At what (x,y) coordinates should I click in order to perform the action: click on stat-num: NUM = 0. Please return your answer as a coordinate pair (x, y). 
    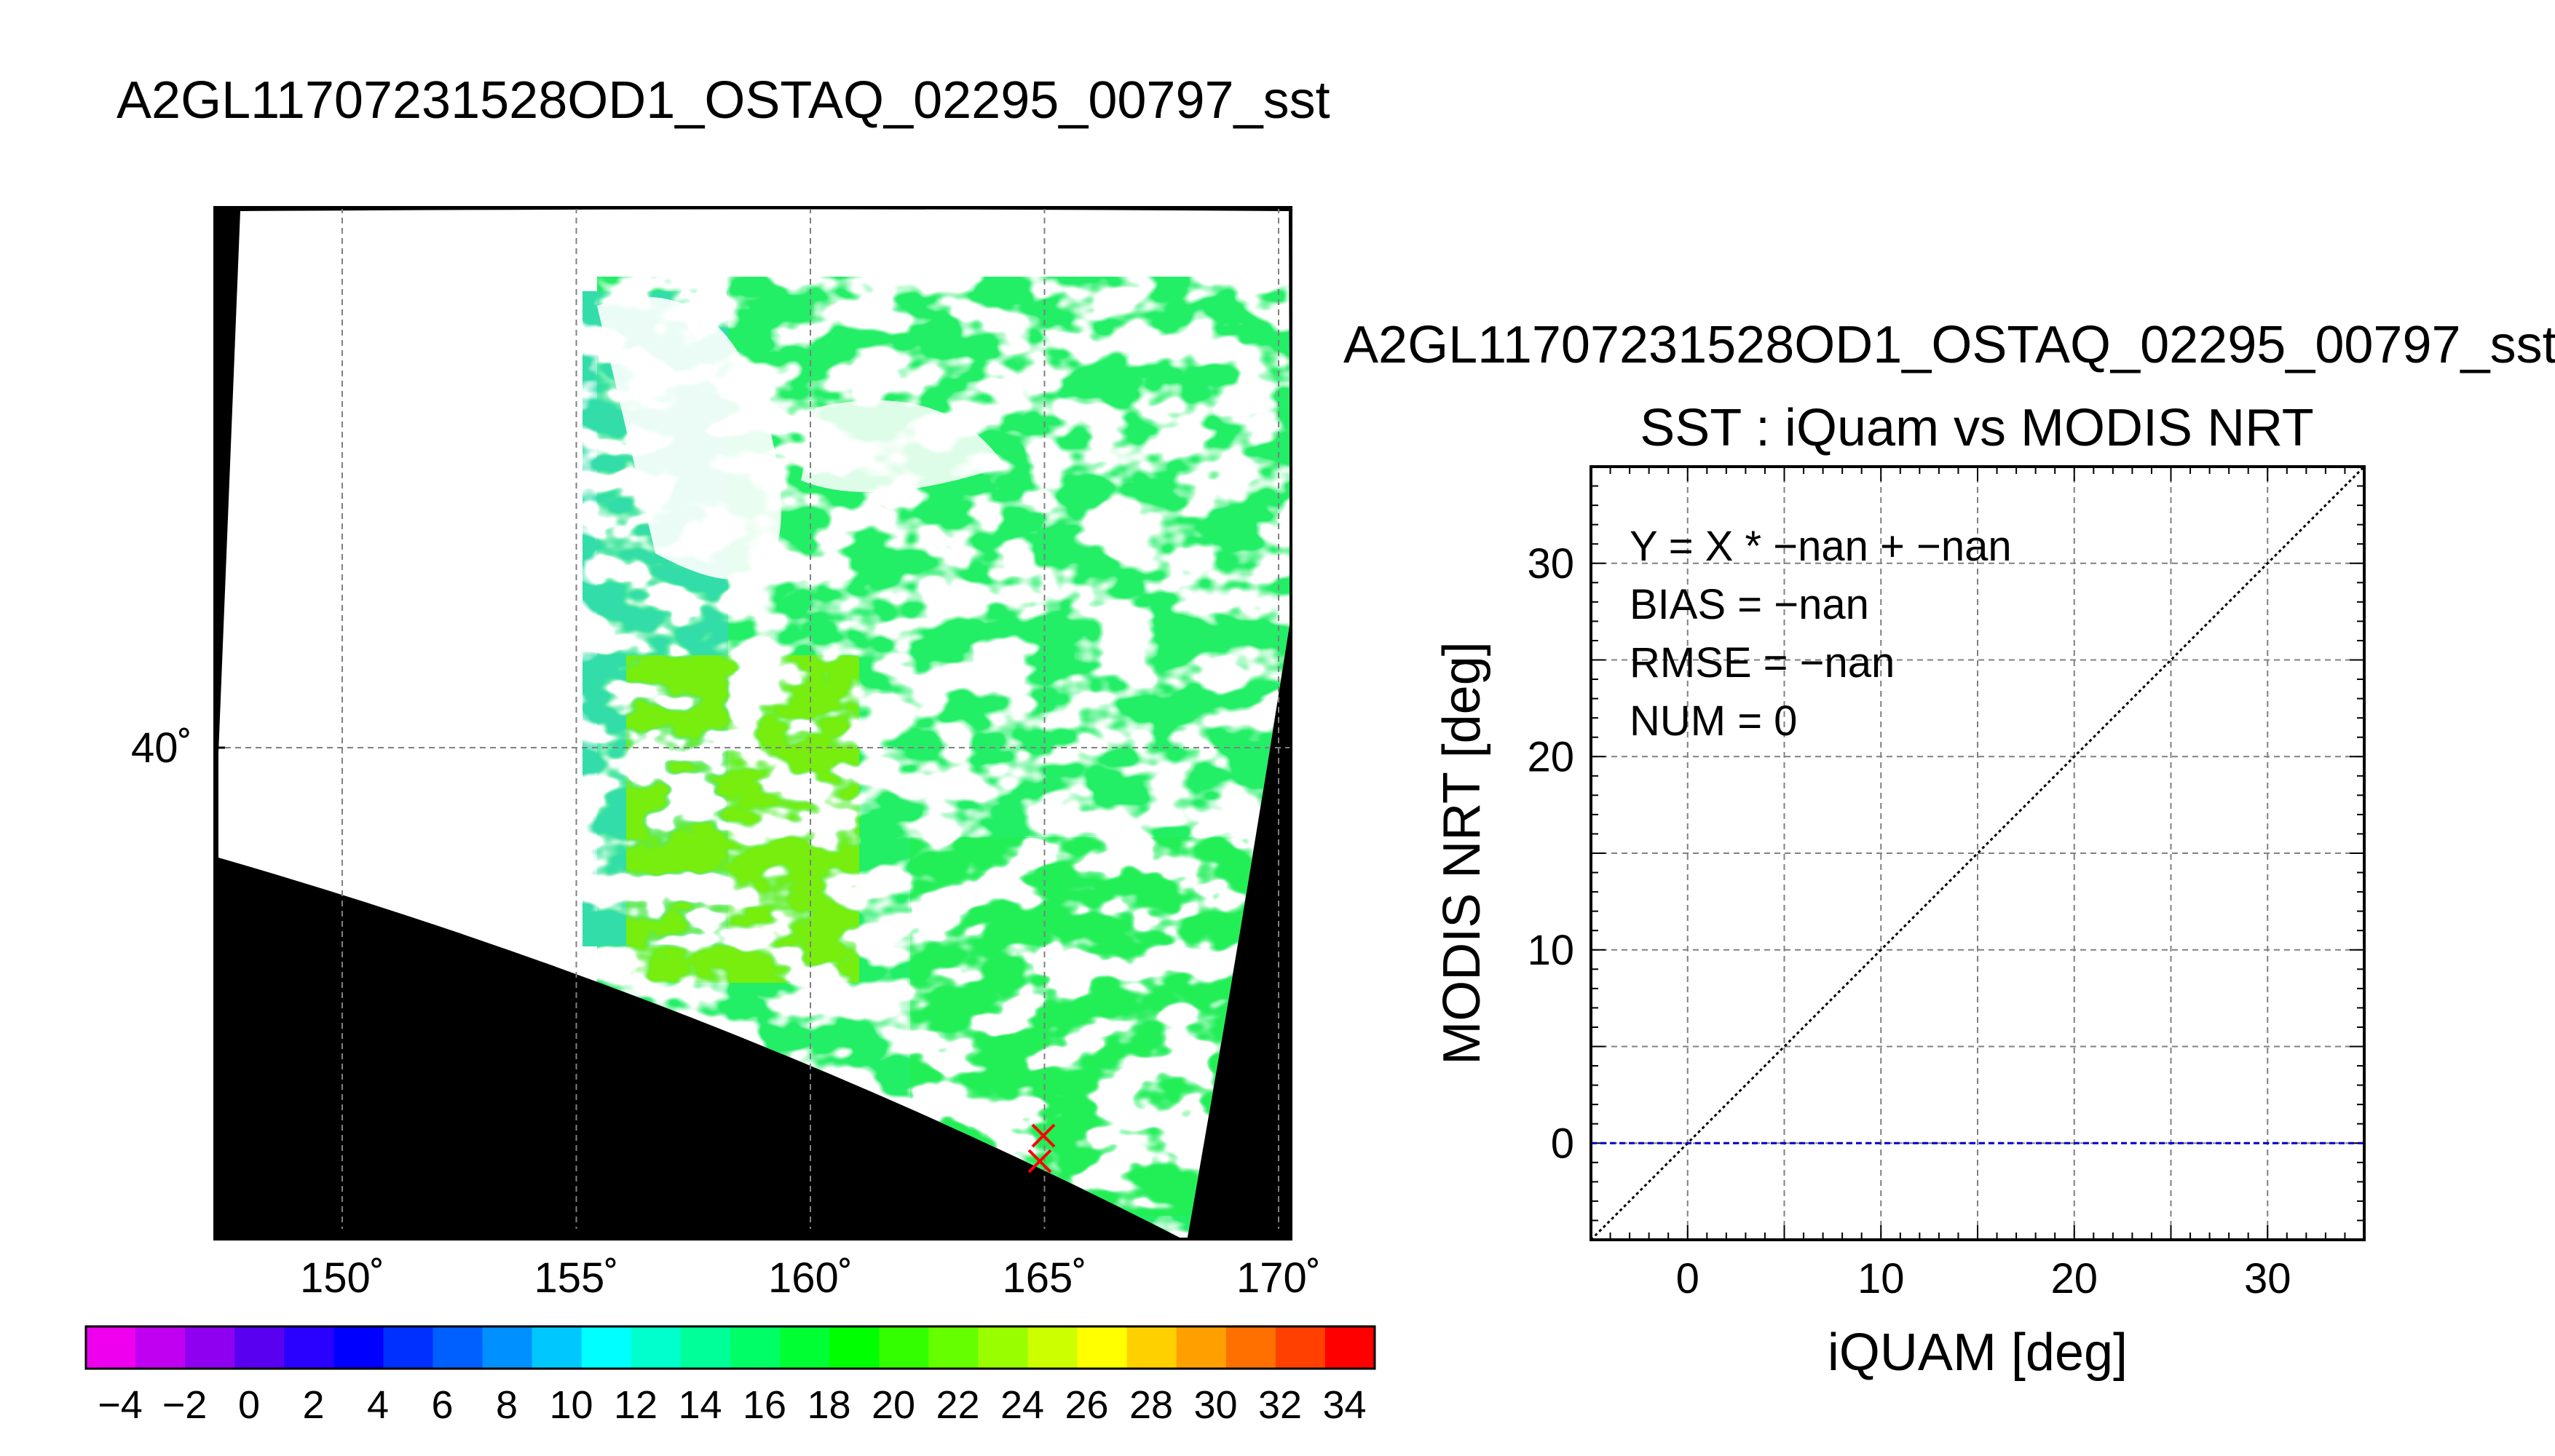
    Looking at the image, I should click on (1713, 721).